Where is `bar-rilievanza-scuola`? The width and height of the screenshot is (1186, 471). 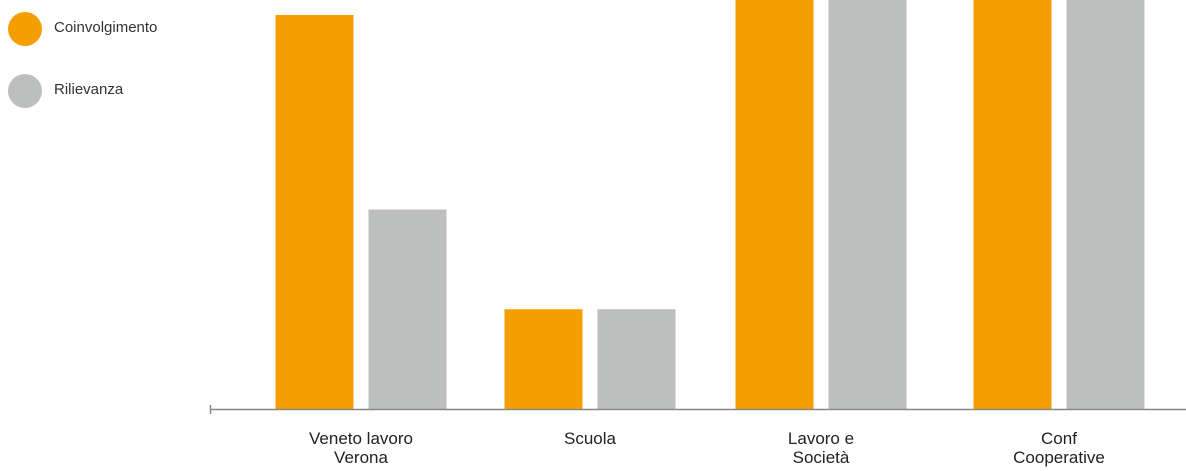 bar-rilievanza-scuola is located at coordinates (636, 359).